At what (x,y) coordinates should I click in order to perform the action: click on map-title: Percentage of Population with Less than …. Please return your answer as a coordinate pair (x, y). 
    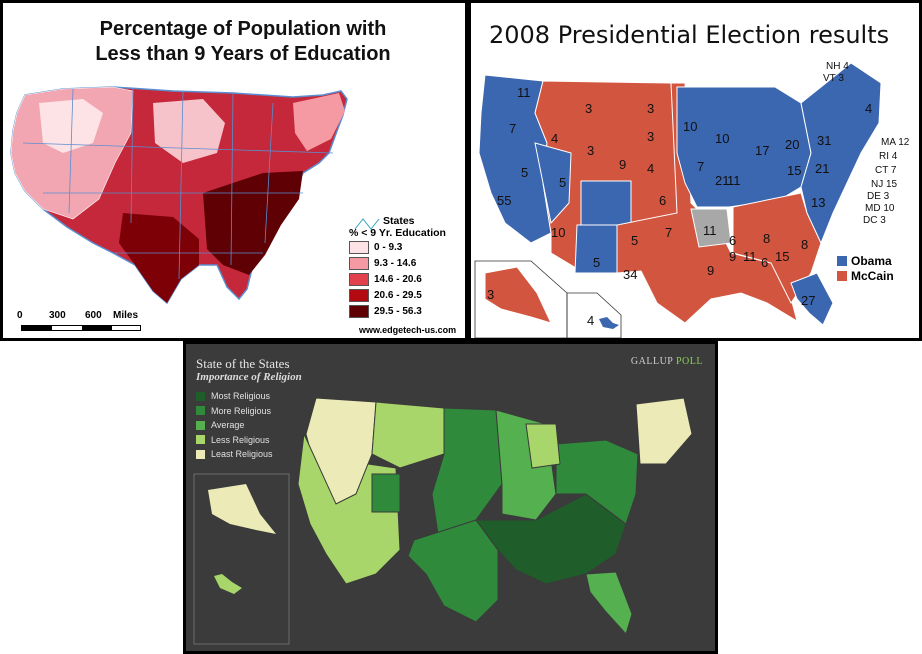
    Looking at the image, I should click on (243, 42).